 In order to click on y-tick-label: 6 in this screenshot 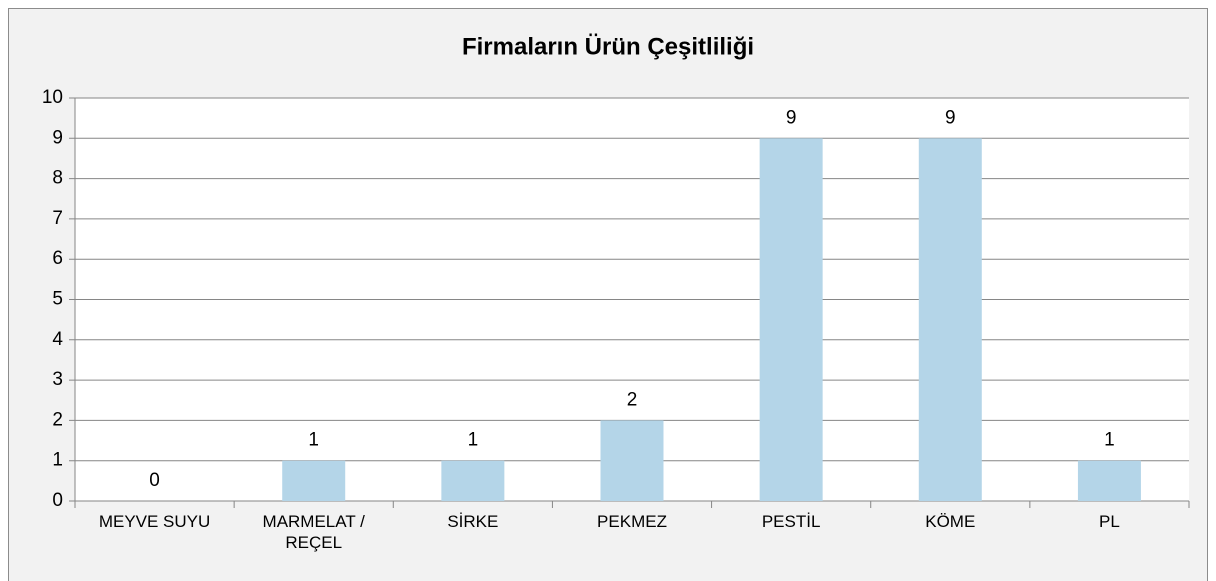, I will do `click(57, 258)`.